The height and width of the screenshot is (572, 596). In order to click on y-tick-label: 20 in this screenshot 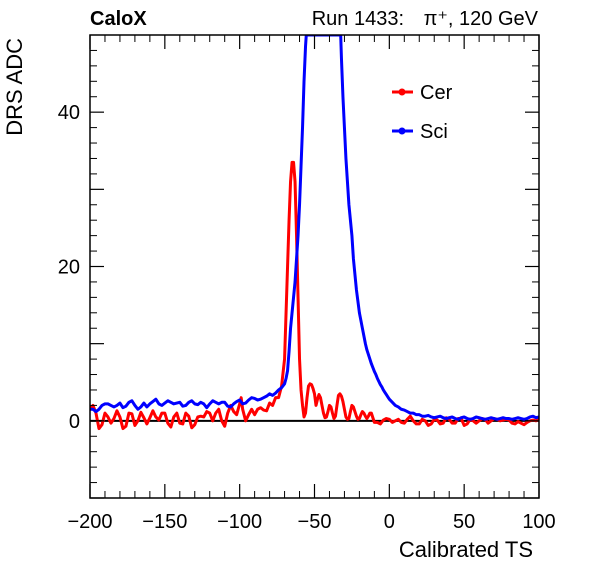, I will do `click(69, 268)`.